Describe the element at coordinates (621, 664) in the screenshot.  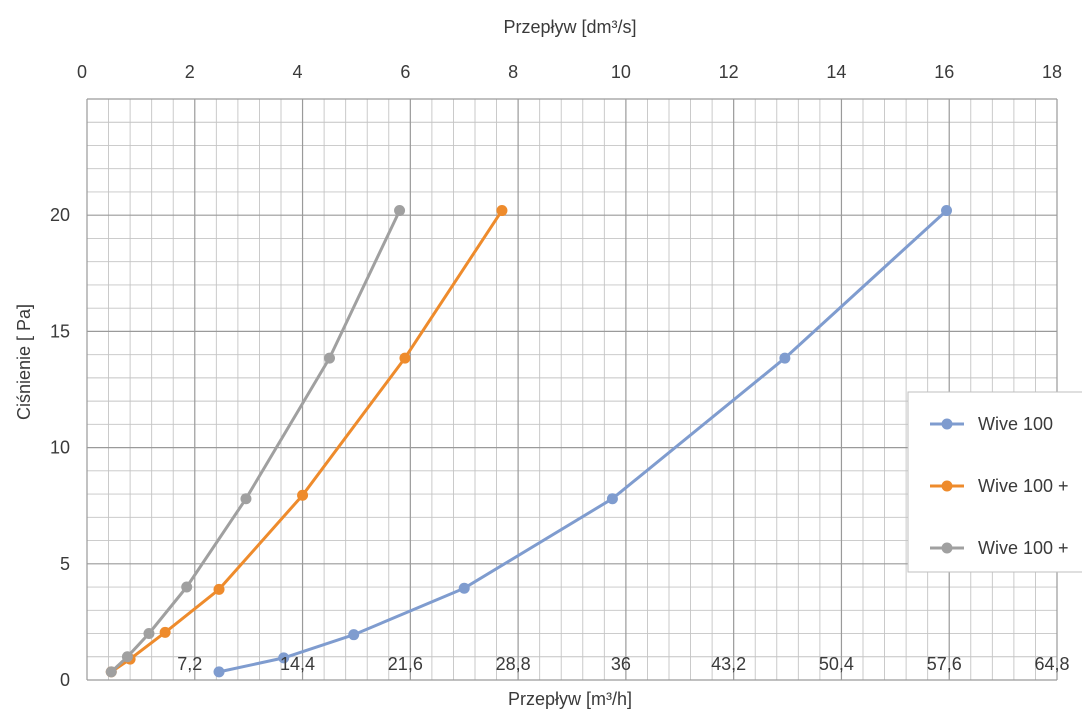
I see `bottom-axis-tick-label: 36` at that location.